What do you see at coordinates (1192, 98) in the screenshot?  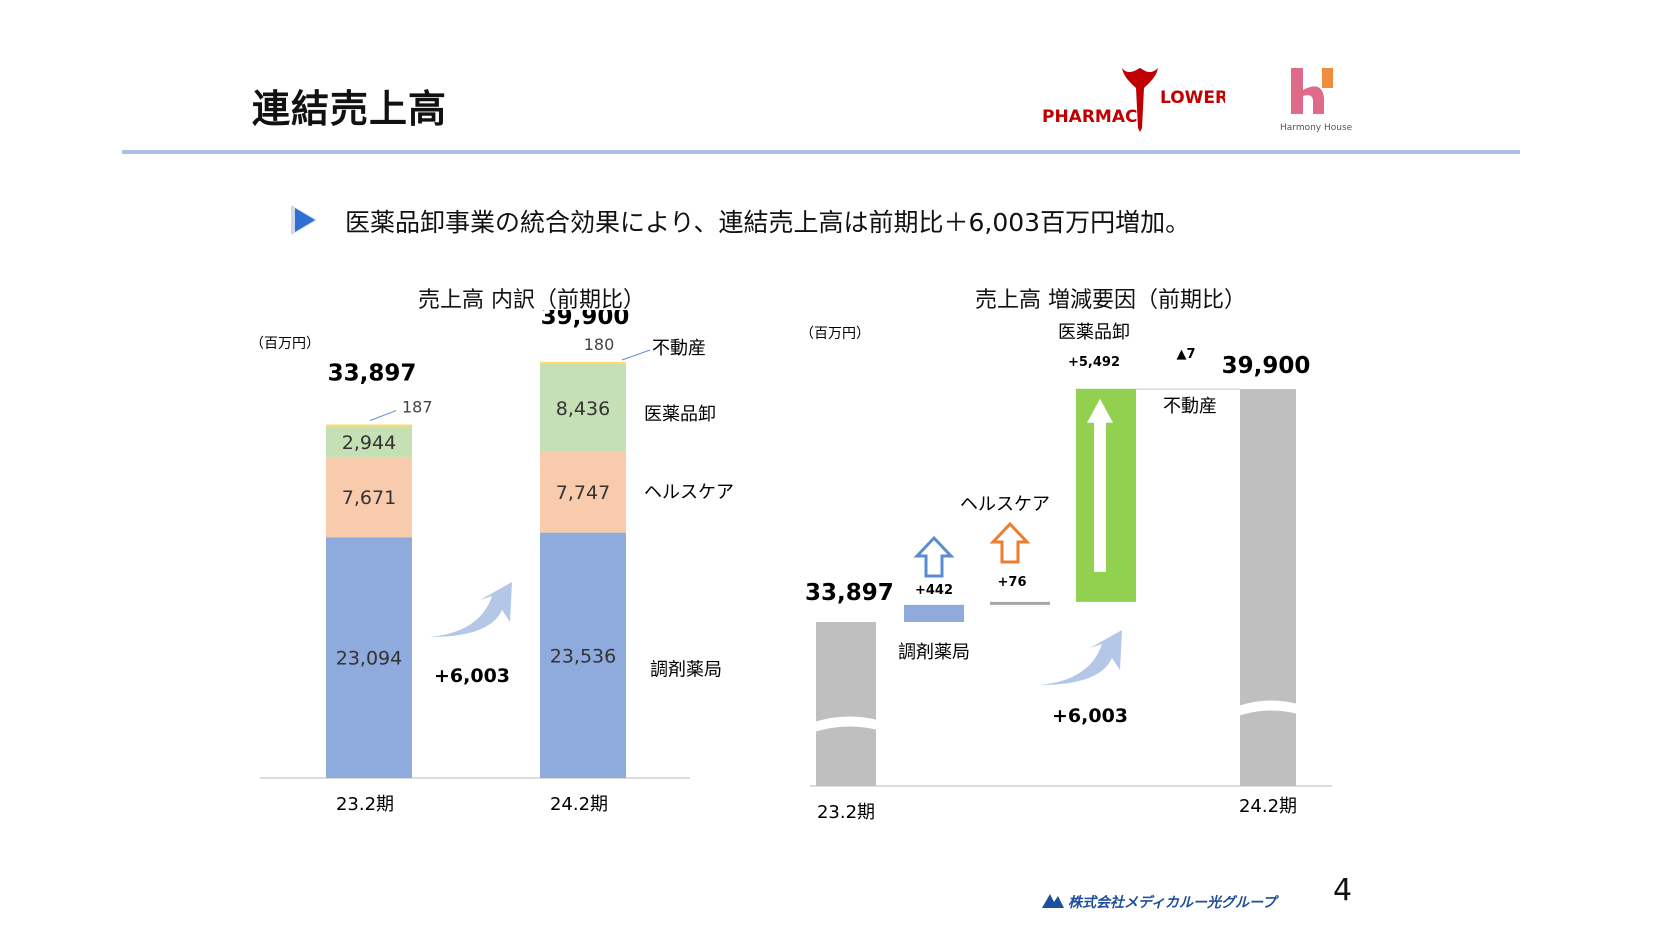 I see `logo-flower-text: LOWER` at bounding box center [1192, 98].